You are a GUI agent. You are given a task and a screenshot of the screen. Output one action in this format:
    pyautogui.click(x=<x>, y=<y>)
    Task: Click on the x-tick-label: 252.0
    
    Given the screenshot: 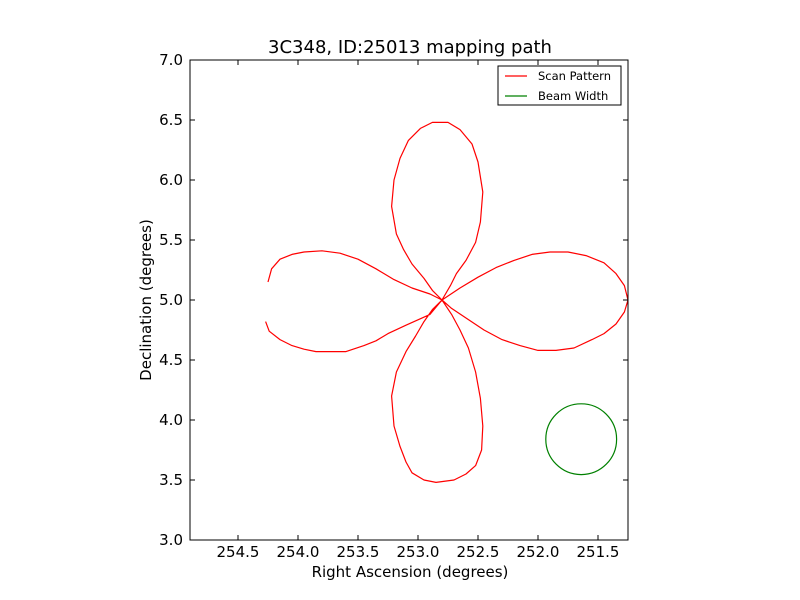 What is the action you would take?
    pyautogui.click(x=538, y=552)
    